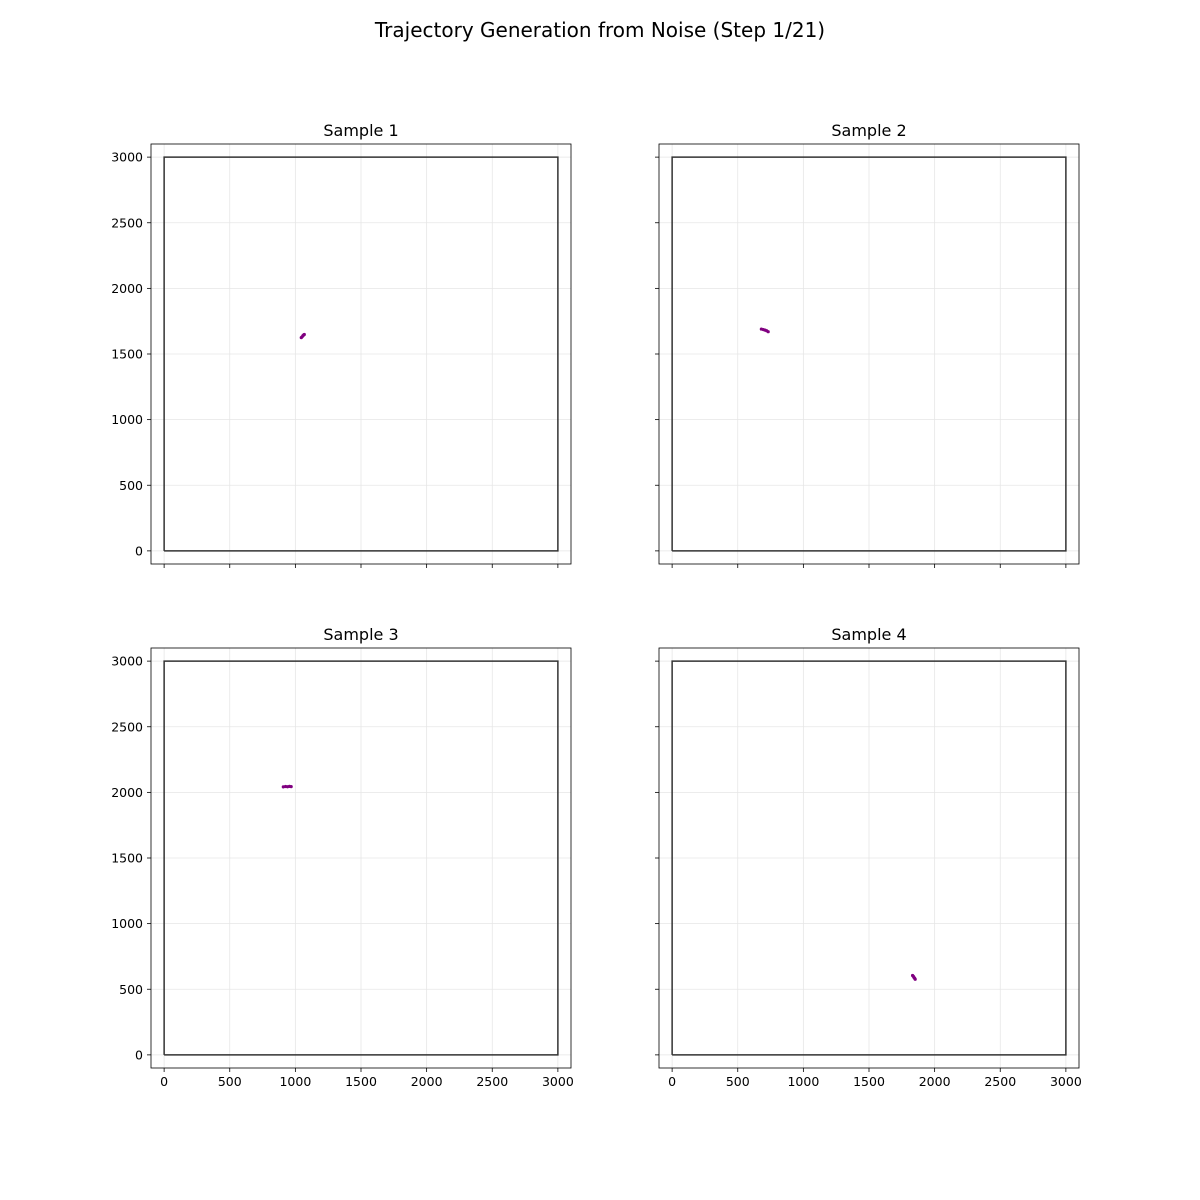 The width and height of the screenshot is (1200, 1200). Describe the element at coordinates (868, 130) in the screenshot. I see `subplot-title: Sample 2` at that location.